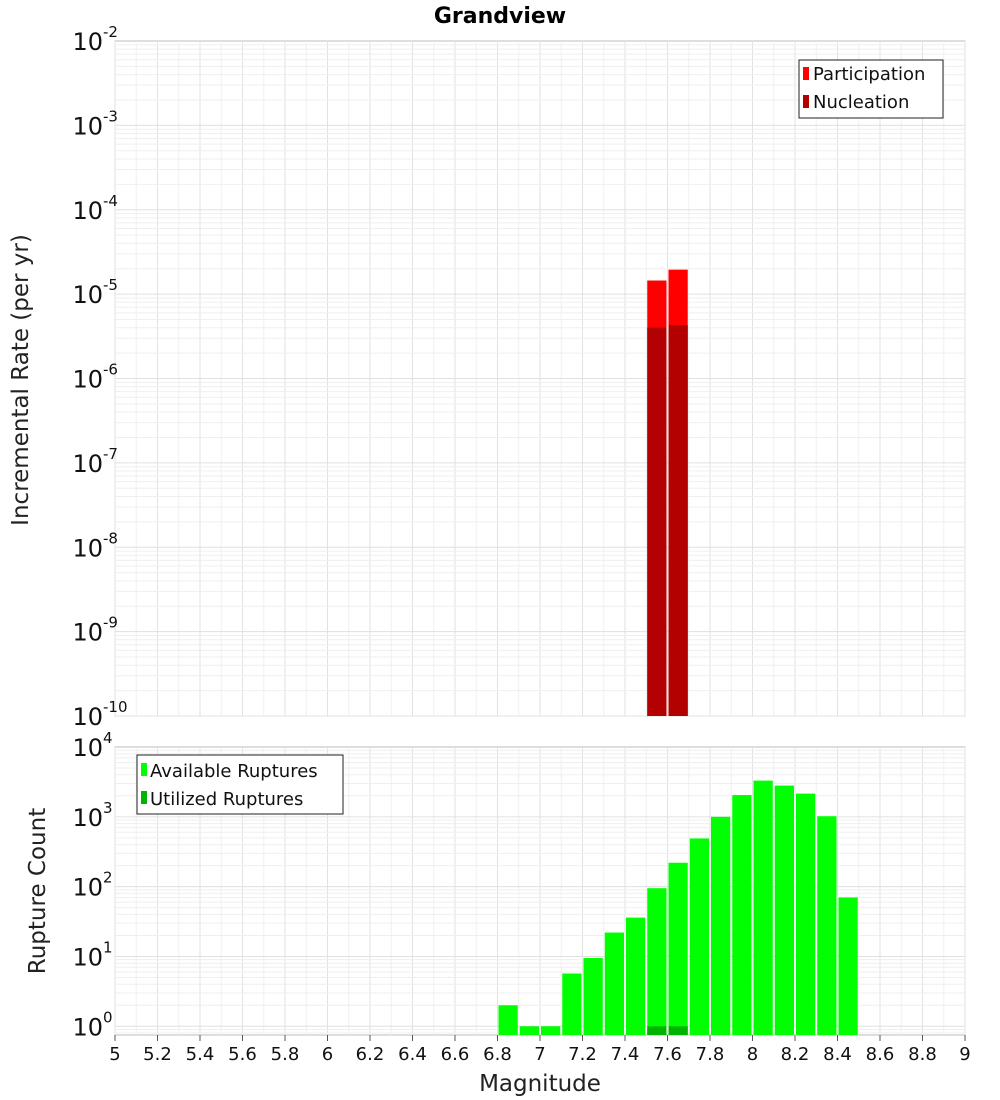  I want to click on x-tick-label: 6.2, so click(370, 1054).